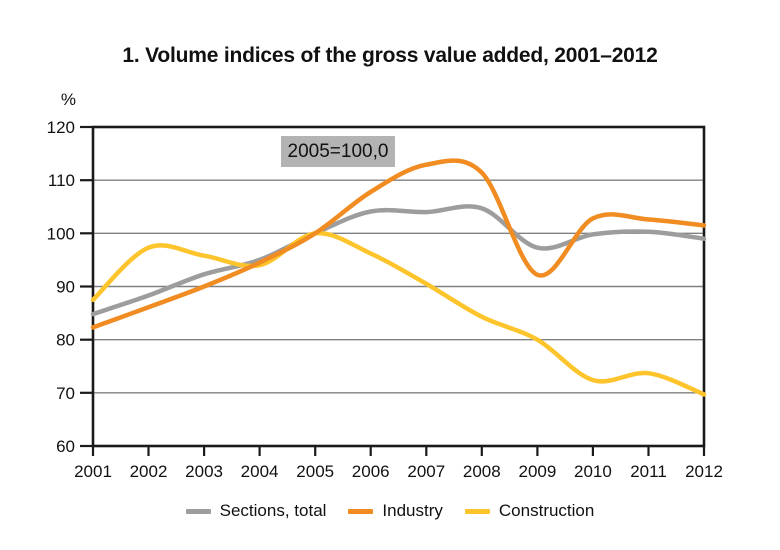 This screenshot has height=550, width=780. What do you see at coordinates (338, 151) in the screenshot?
I see `annotation-base-year: 2005=100,0` at bounding box center [338, 151].